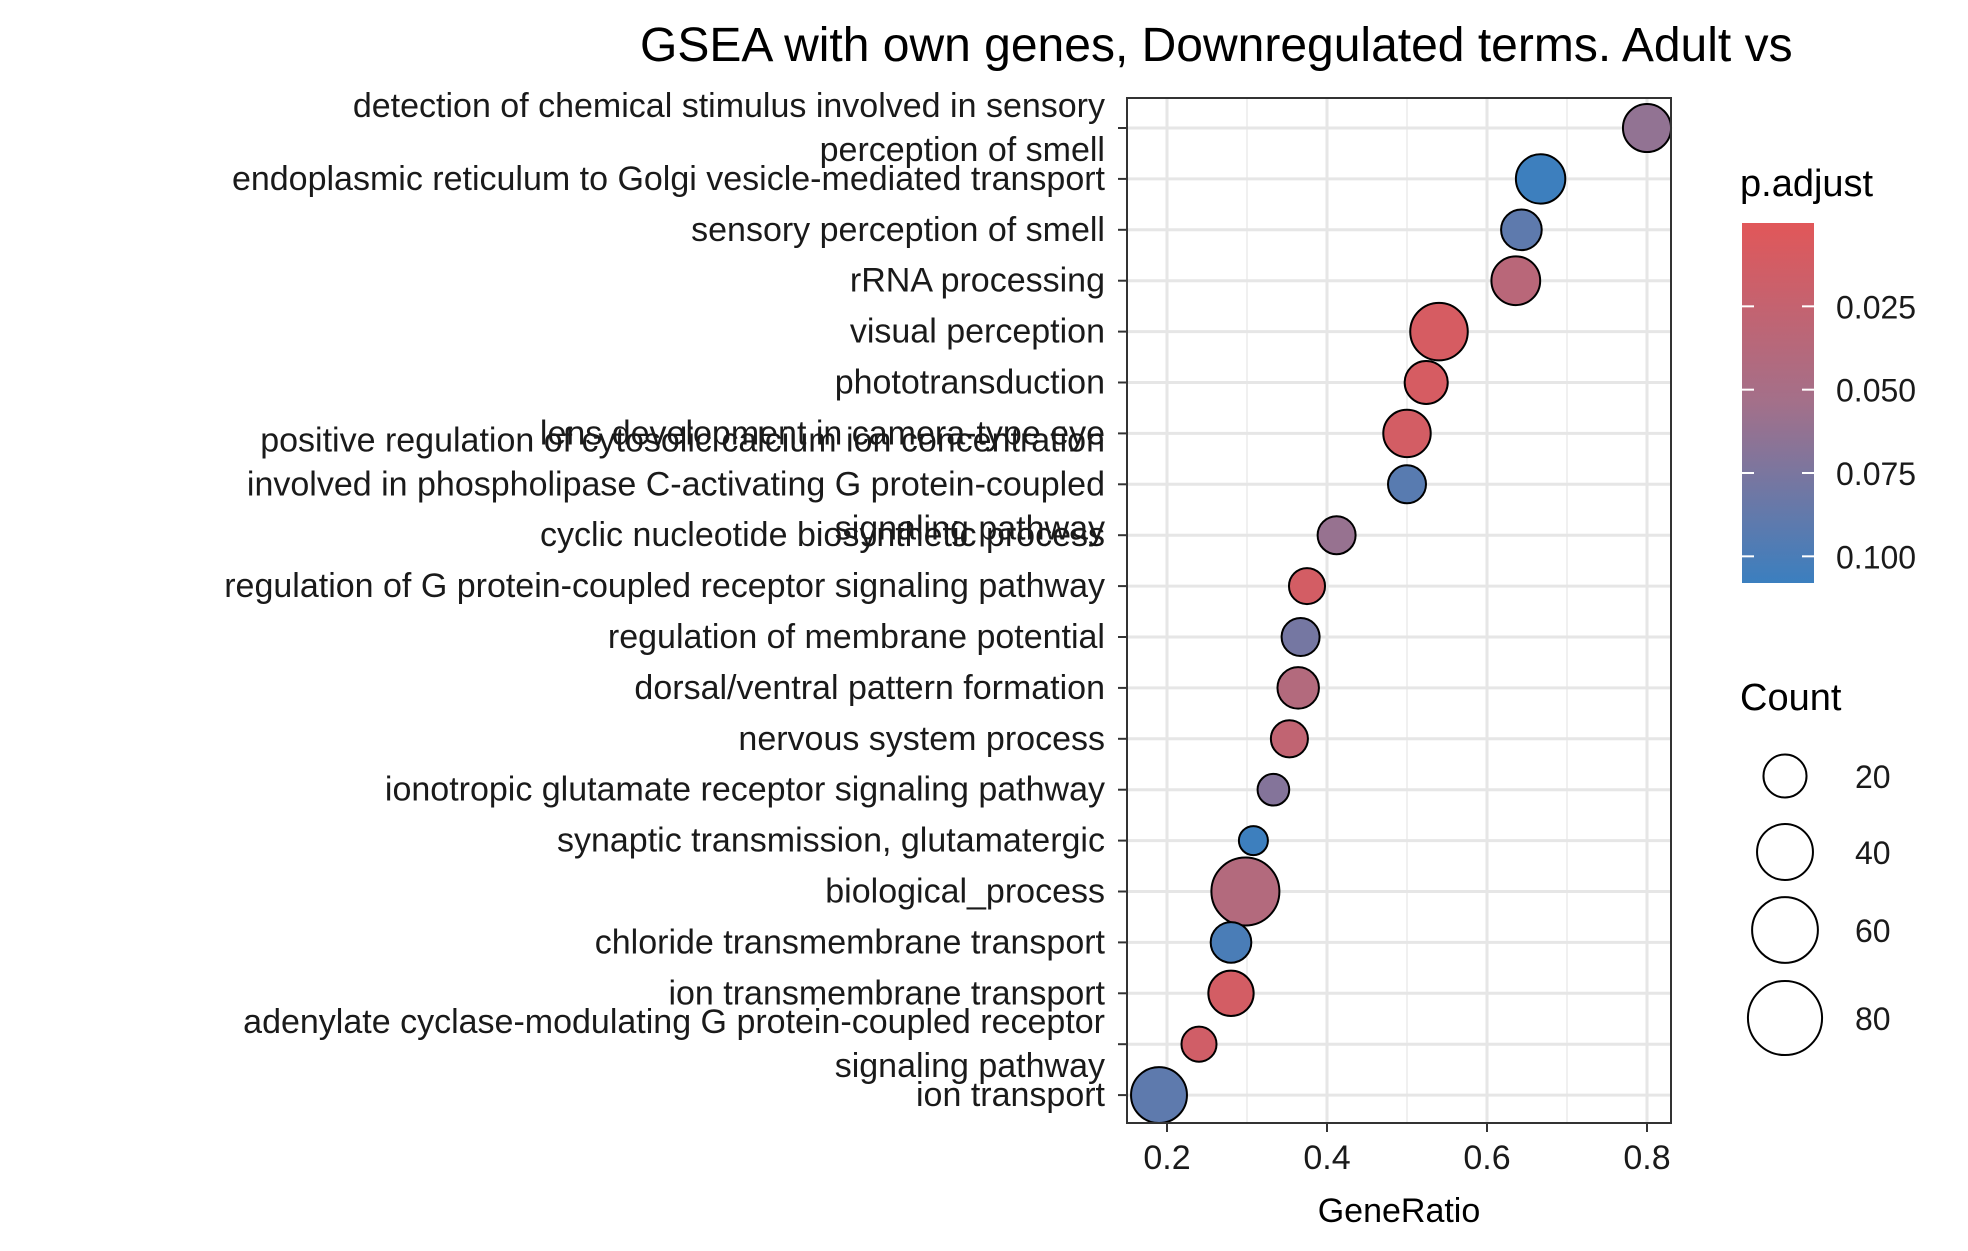 Image resolution: width=1968 pixels, height=1251 pixels. Describe the element at coordinates (1807, 184) in the screenshot. I see `p-adjust-legend-title: p.adjust` at that location.